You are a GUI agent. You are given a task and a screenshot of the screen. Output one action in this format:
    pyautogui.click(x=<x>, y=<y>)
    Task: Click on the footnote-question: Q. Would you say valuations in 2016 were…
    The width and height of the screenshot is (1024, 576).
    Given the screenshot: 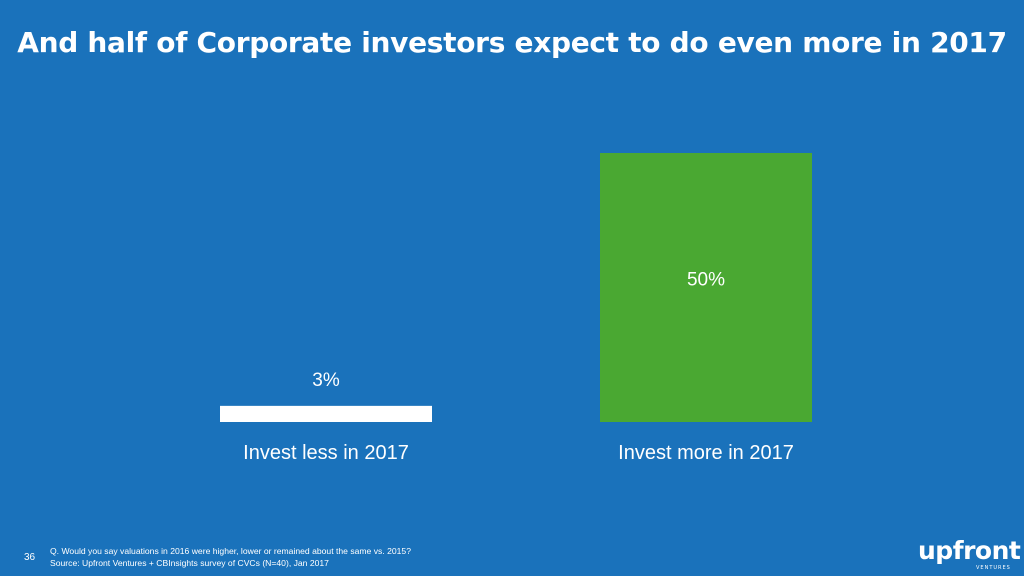 What is the action you would take?
    pyautogui.click(x=230, y=551)
    